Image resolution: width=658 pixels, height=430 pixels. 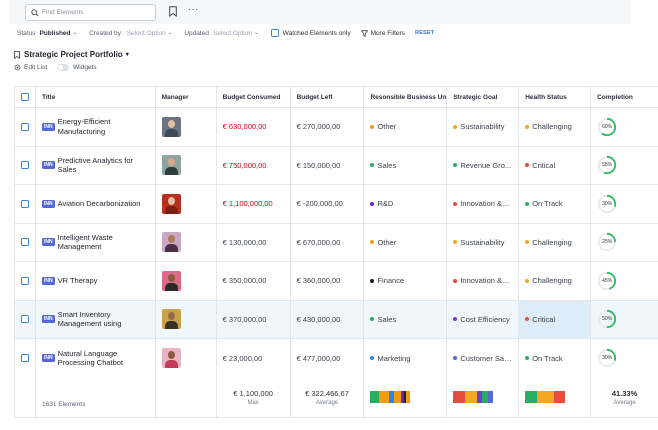 What do you see at coordinates (544, 165) in the screenshot?
I see `health-status-label: Critical` at bounding box center [544, 165].